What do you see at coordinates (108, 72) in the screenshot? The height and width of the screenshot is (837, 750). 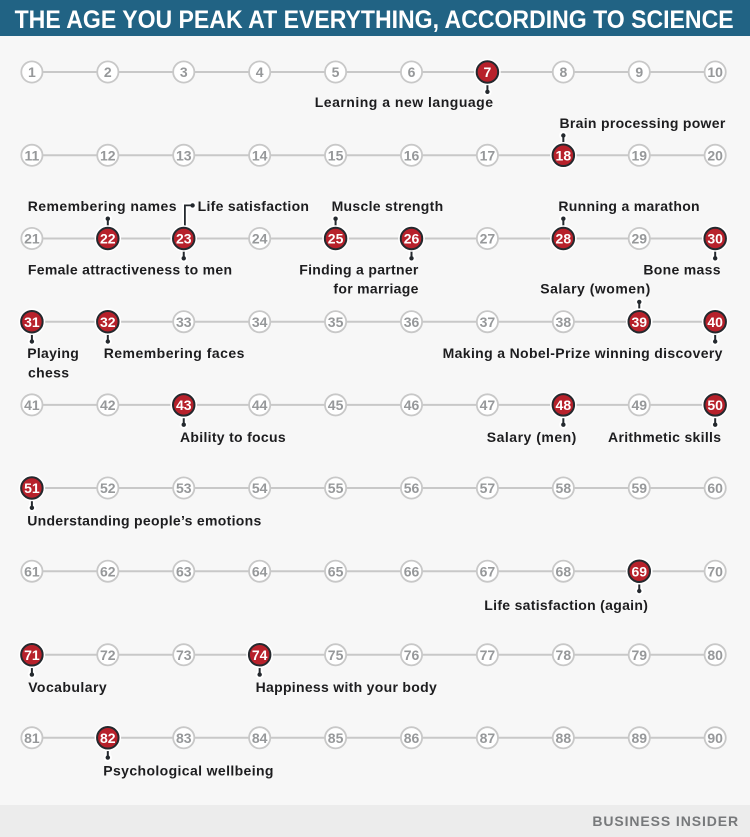 I see `svg-text: 2` at bounding box center [108, 72].